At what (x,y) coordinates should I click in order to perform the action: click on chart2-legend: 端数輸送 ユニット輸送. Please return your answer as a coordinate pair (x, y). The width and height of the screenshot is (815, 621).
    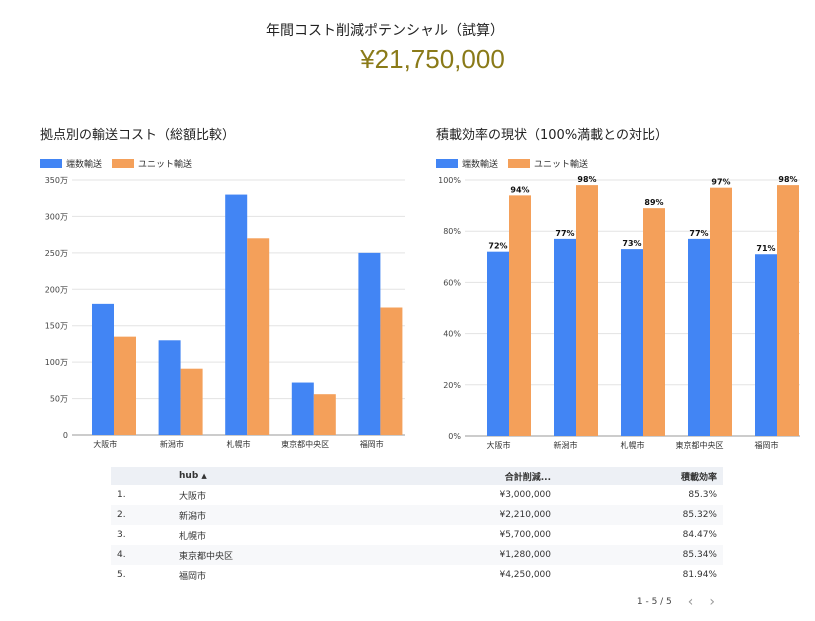
    Looking at the image, I should click on (517, 163).